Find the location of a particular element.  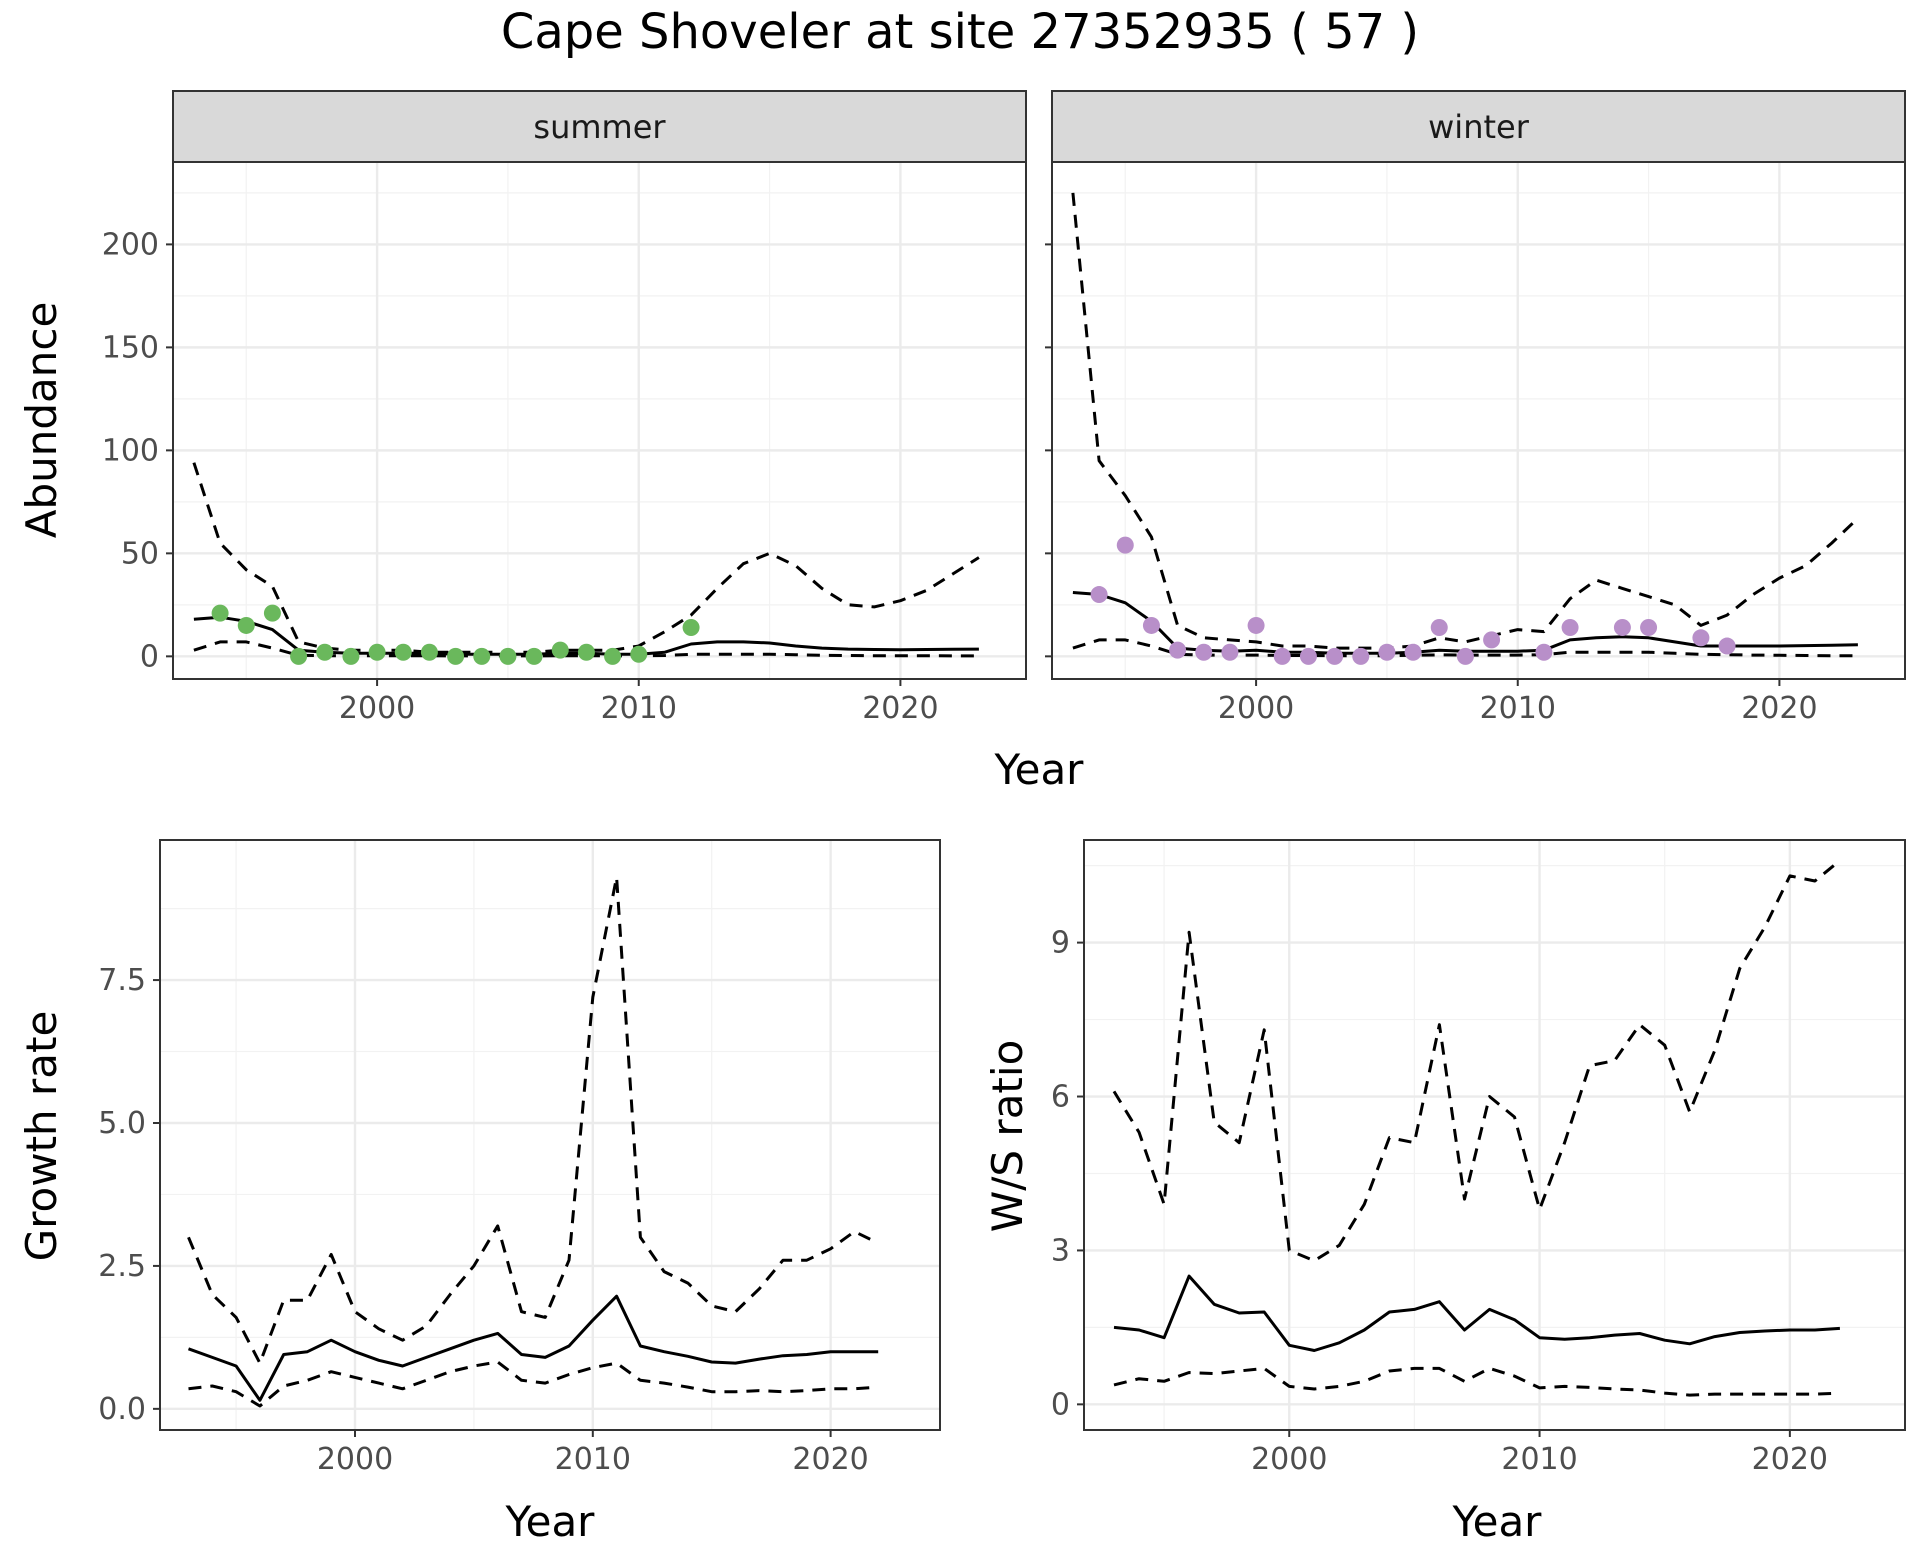

strip-label-winter: winter is located at coordinates (1479, 127).